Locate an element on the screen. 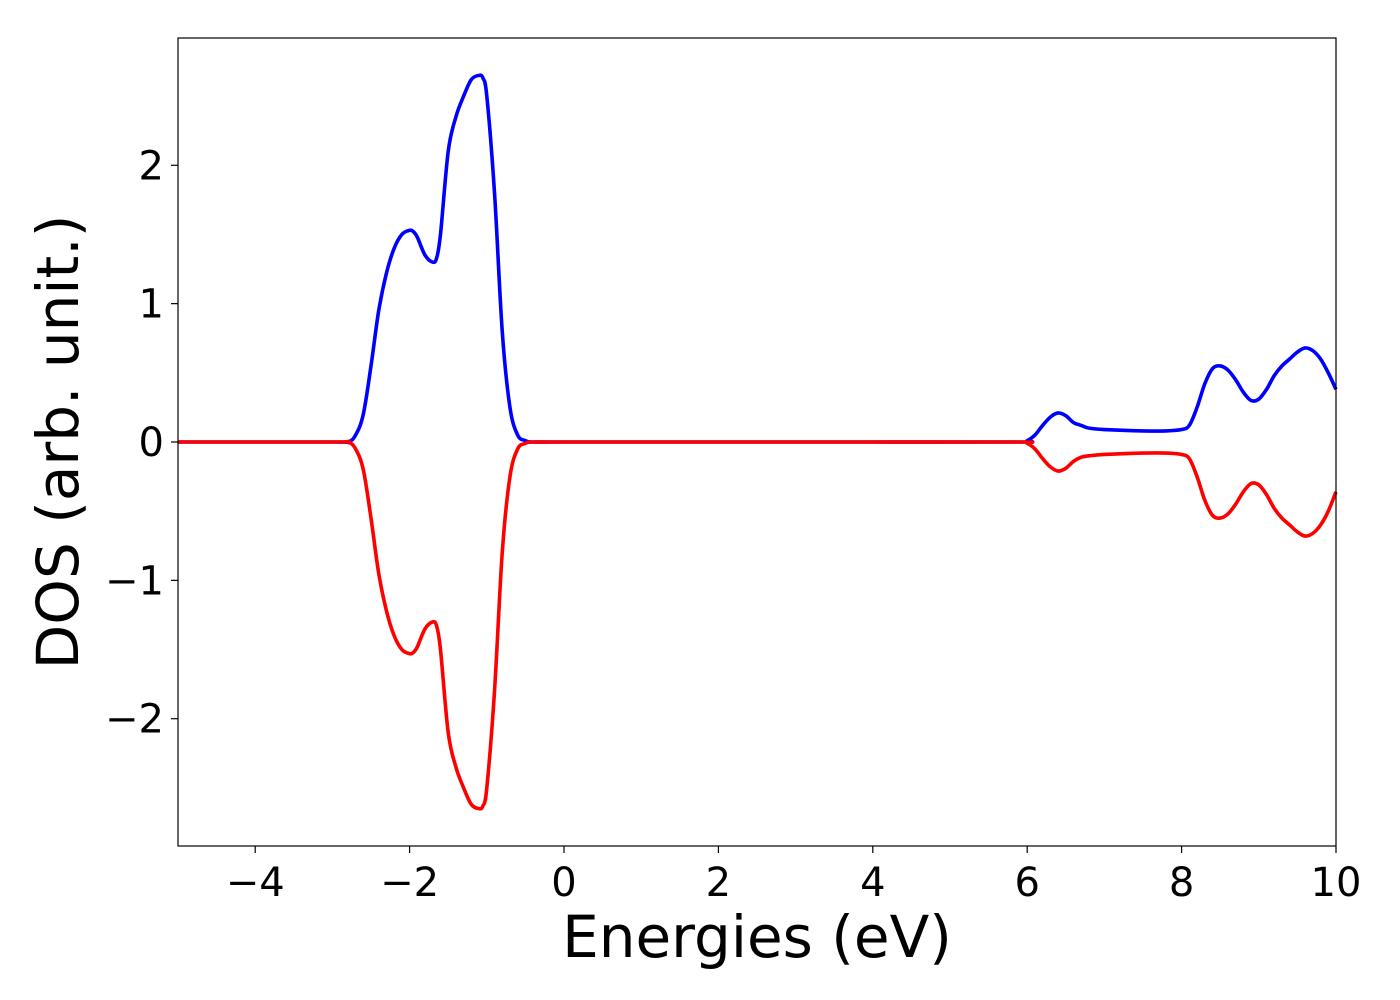 The width and height of the screenshot is (1400, 1000). y-tick-label: 0 is located at coordinates (151, 443).